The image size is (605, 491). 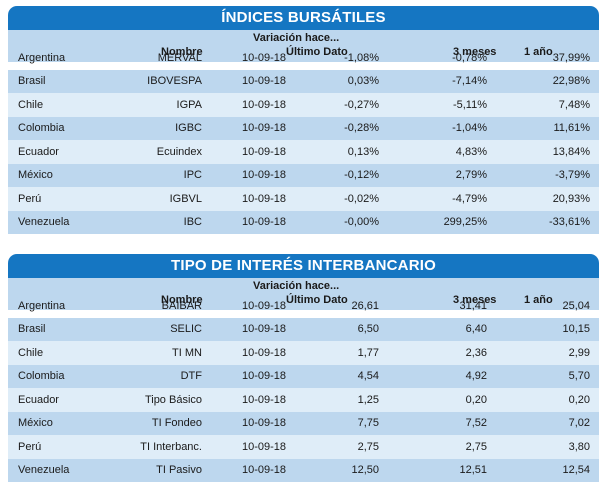 I want to click on row-last-value: -0,02%, so click(x=361, y=198).